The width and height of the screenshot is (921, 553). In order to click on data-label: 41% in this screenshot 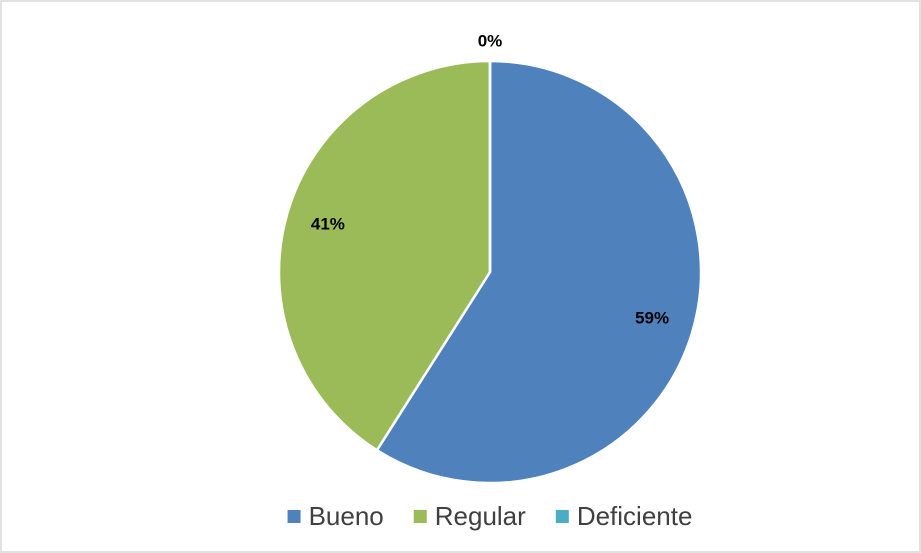, I will do `click(328, 223)`.